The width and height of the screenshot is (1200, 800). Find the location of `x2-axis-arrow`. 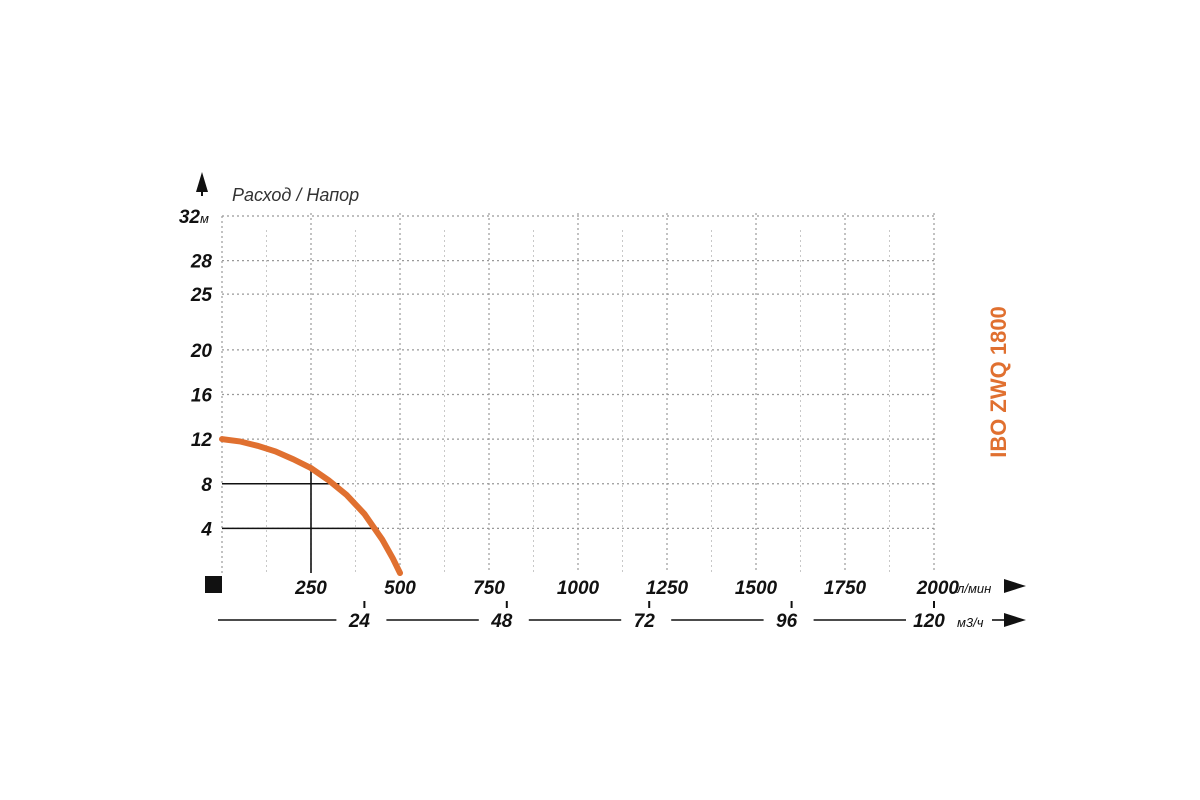

x2-axis-arrow is located at coordinates (1015, 620).